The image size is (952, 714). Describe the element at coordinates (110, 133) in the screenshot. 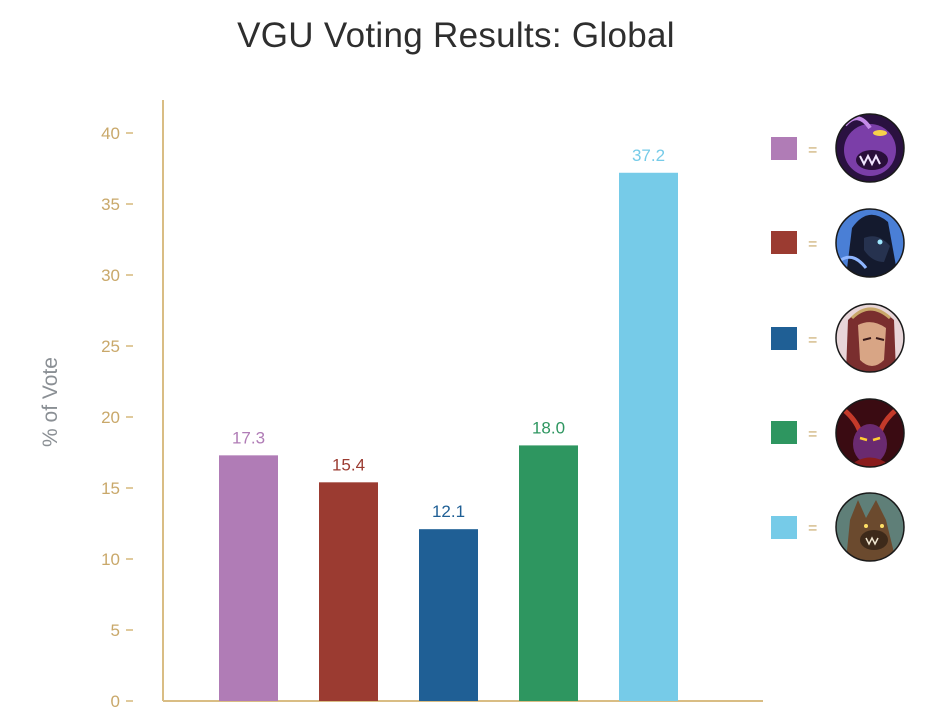

I see `y-tick-label: 40` at that location.